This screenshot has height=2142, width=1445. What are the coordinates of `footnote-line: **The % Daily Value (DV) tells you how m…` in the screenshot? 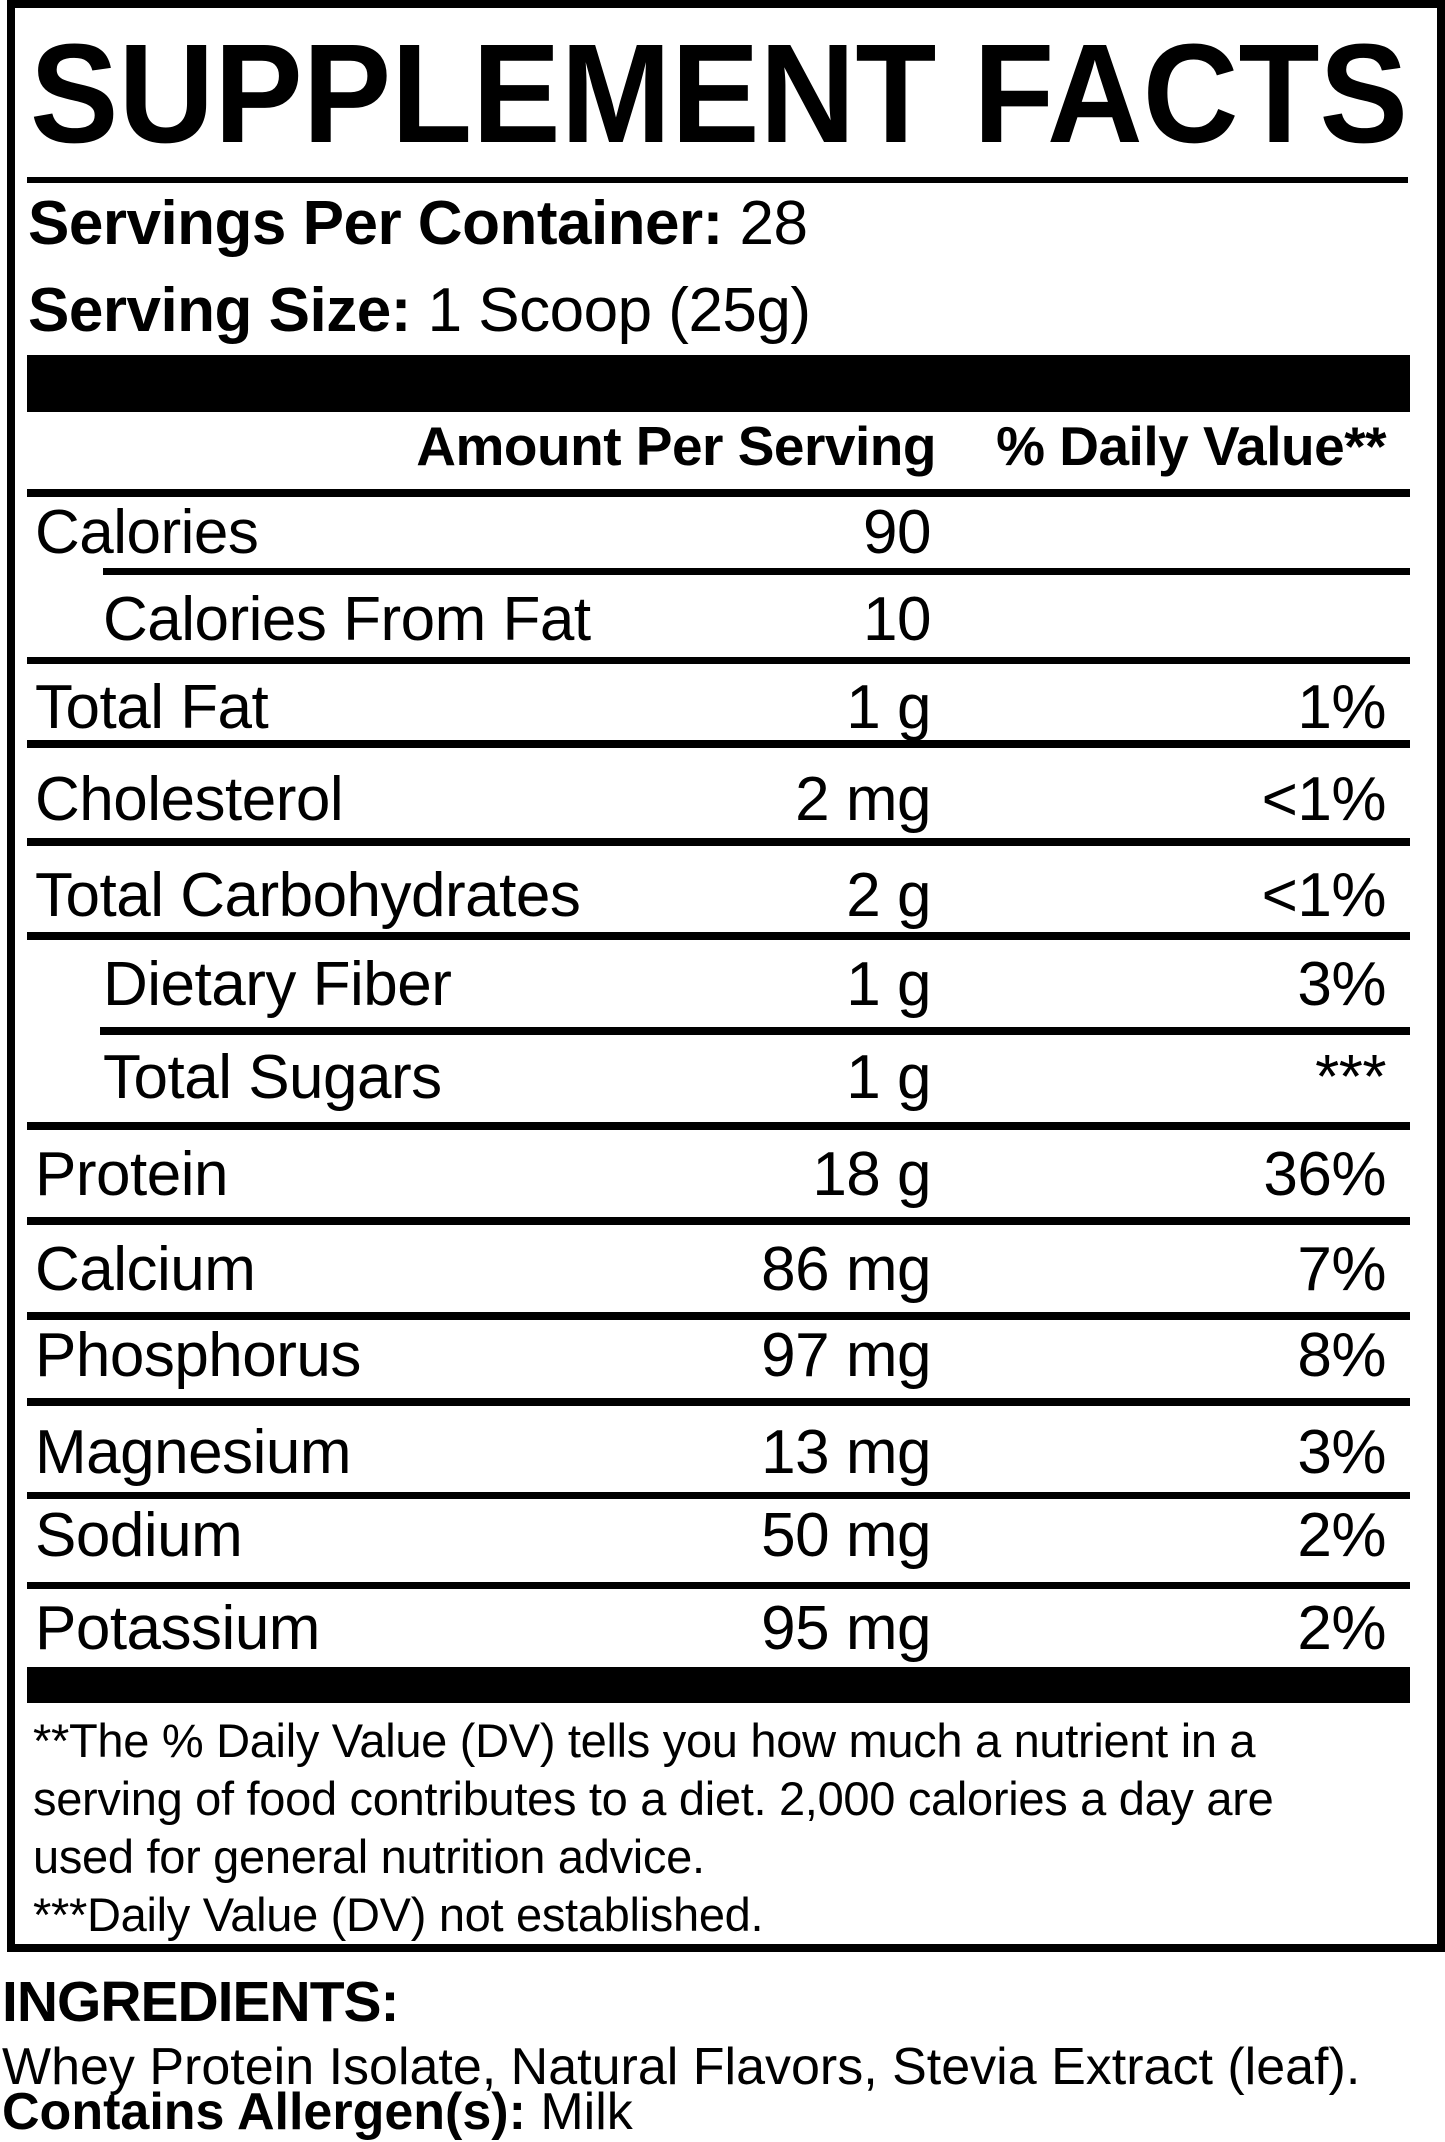 It's located at (644, 1740).